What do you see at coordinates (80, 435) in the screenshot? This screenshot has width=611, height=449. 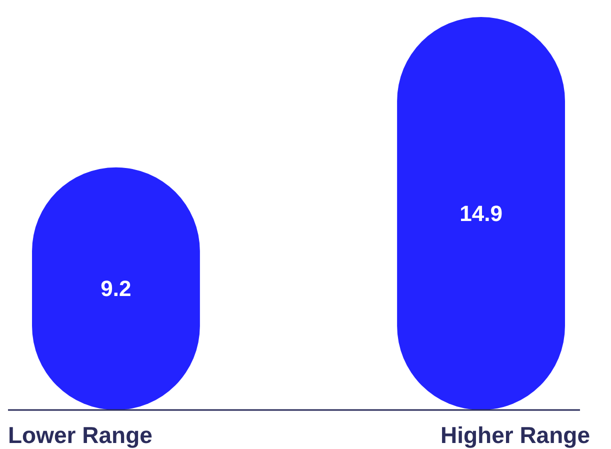 I see `x-tick-label: Lower Range` at bounding box center [80, 435].